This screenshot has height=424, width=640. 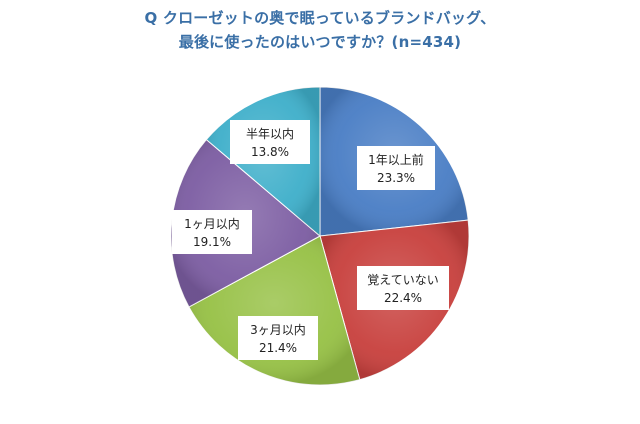 I want to click on pie-label-4: 1ヶ月以内 19.1%, so click(x=212, y=232).